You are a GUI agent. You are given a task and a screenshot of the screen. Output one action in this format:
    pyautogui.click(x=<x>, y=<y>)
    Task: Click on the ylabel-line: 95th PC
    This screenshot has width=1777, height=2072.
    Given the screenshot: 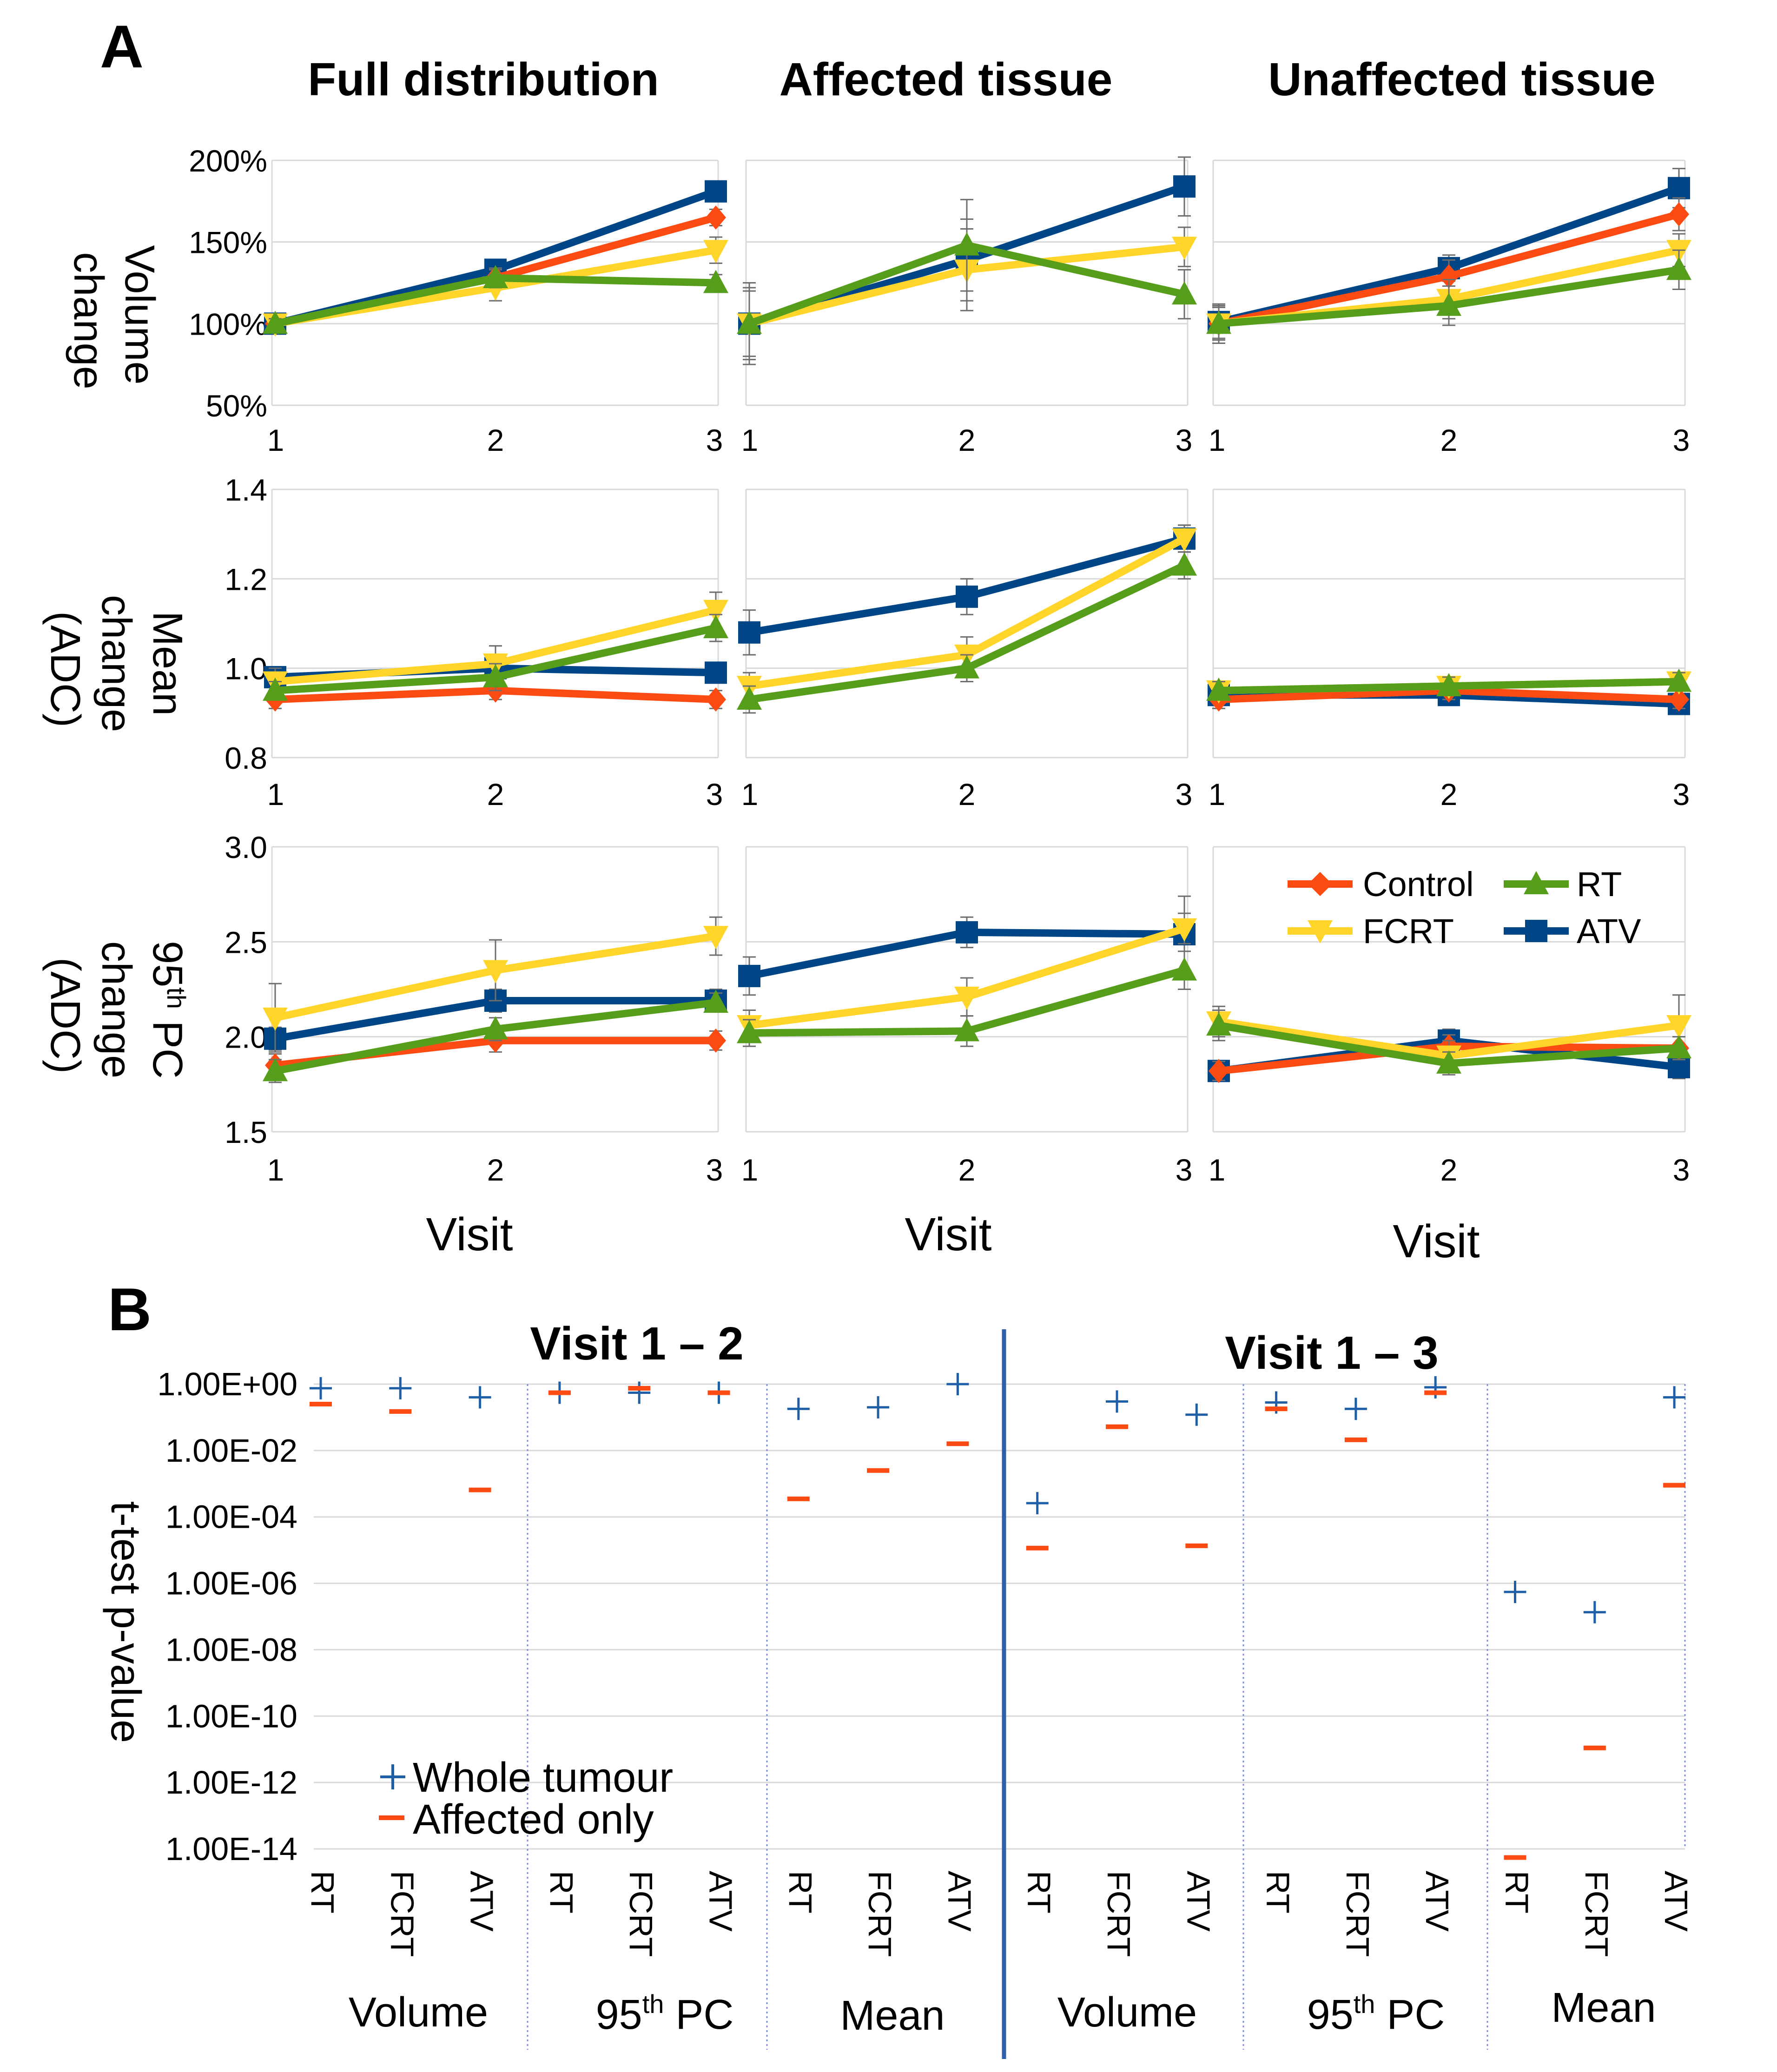 What is the action you would take?
    pyautogui.click(x=168, y=1010)
    